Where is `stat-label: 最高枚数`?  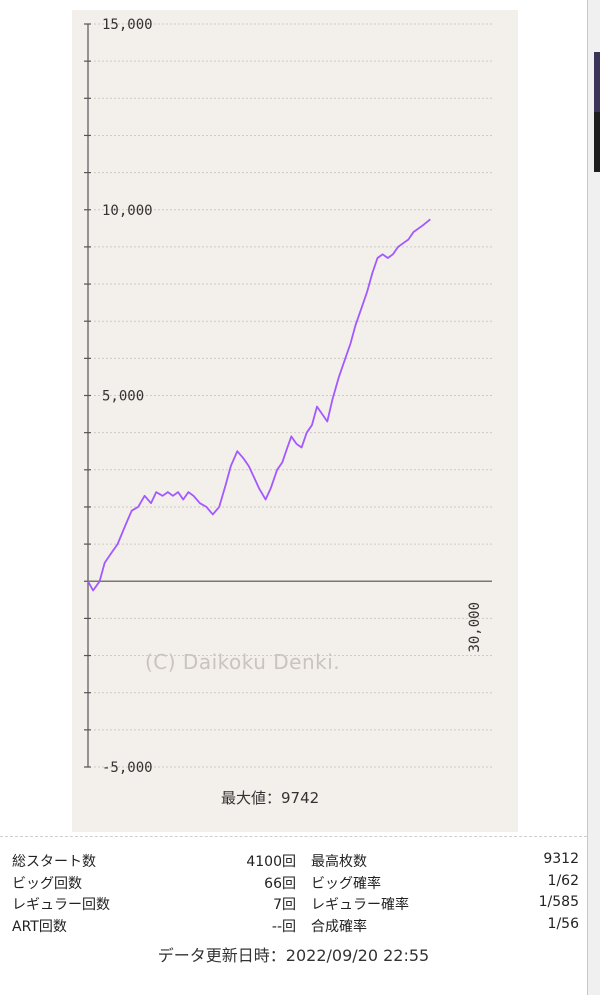
stat-label: 最高枚数 is located at coordinates (339, 862).